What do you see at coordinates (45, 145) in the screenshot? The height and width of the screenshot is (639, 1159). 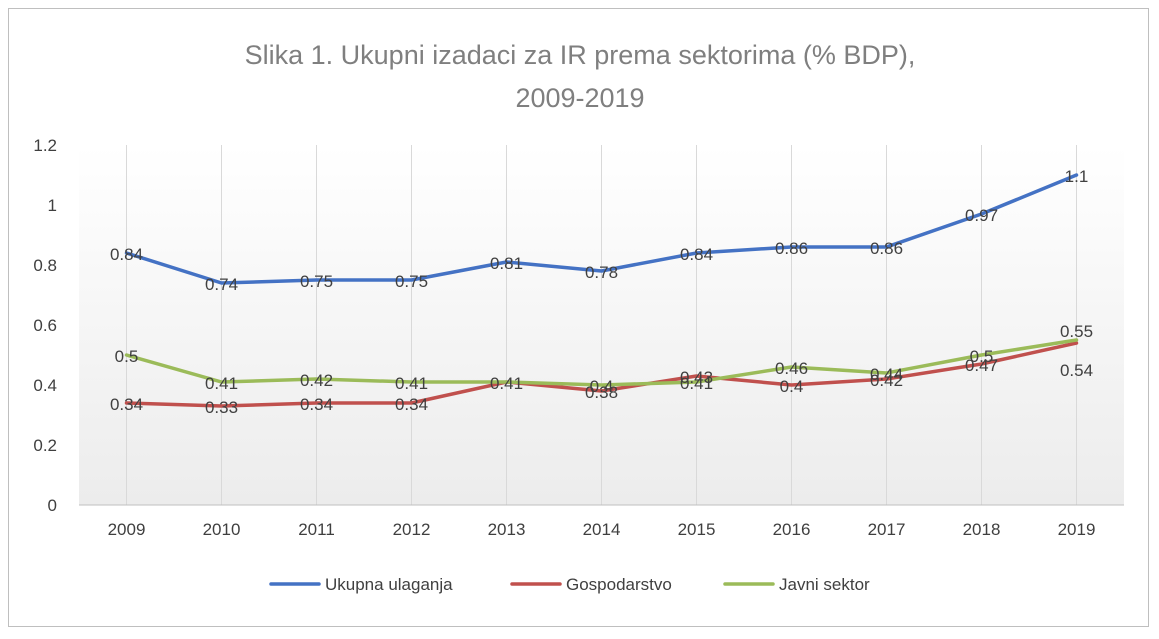 I see `y-tick-label: 1.2` at bounding box center [45, 145].